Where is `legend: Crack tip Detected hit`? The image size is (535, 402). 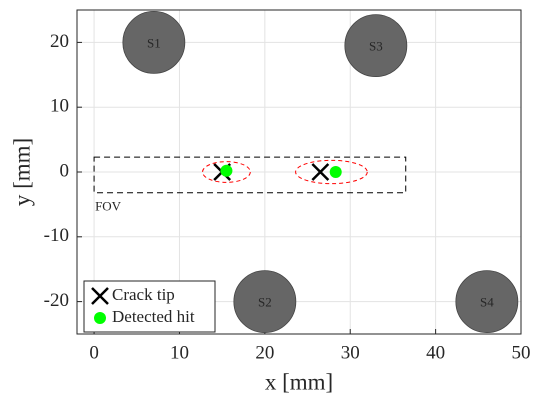 legend: Crack tip Detected hit is located at coordinates (149, 306).